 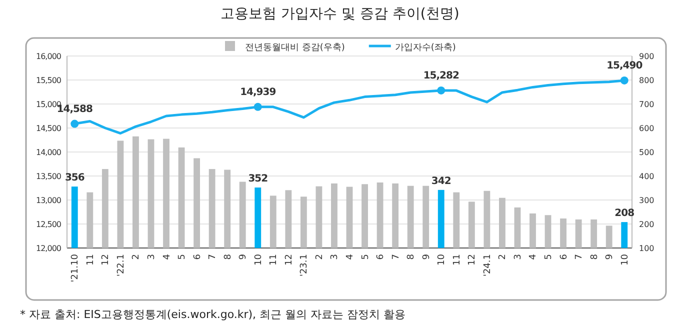 I want to click on y-tick-label: 12,500, so click(x=49, y=224).